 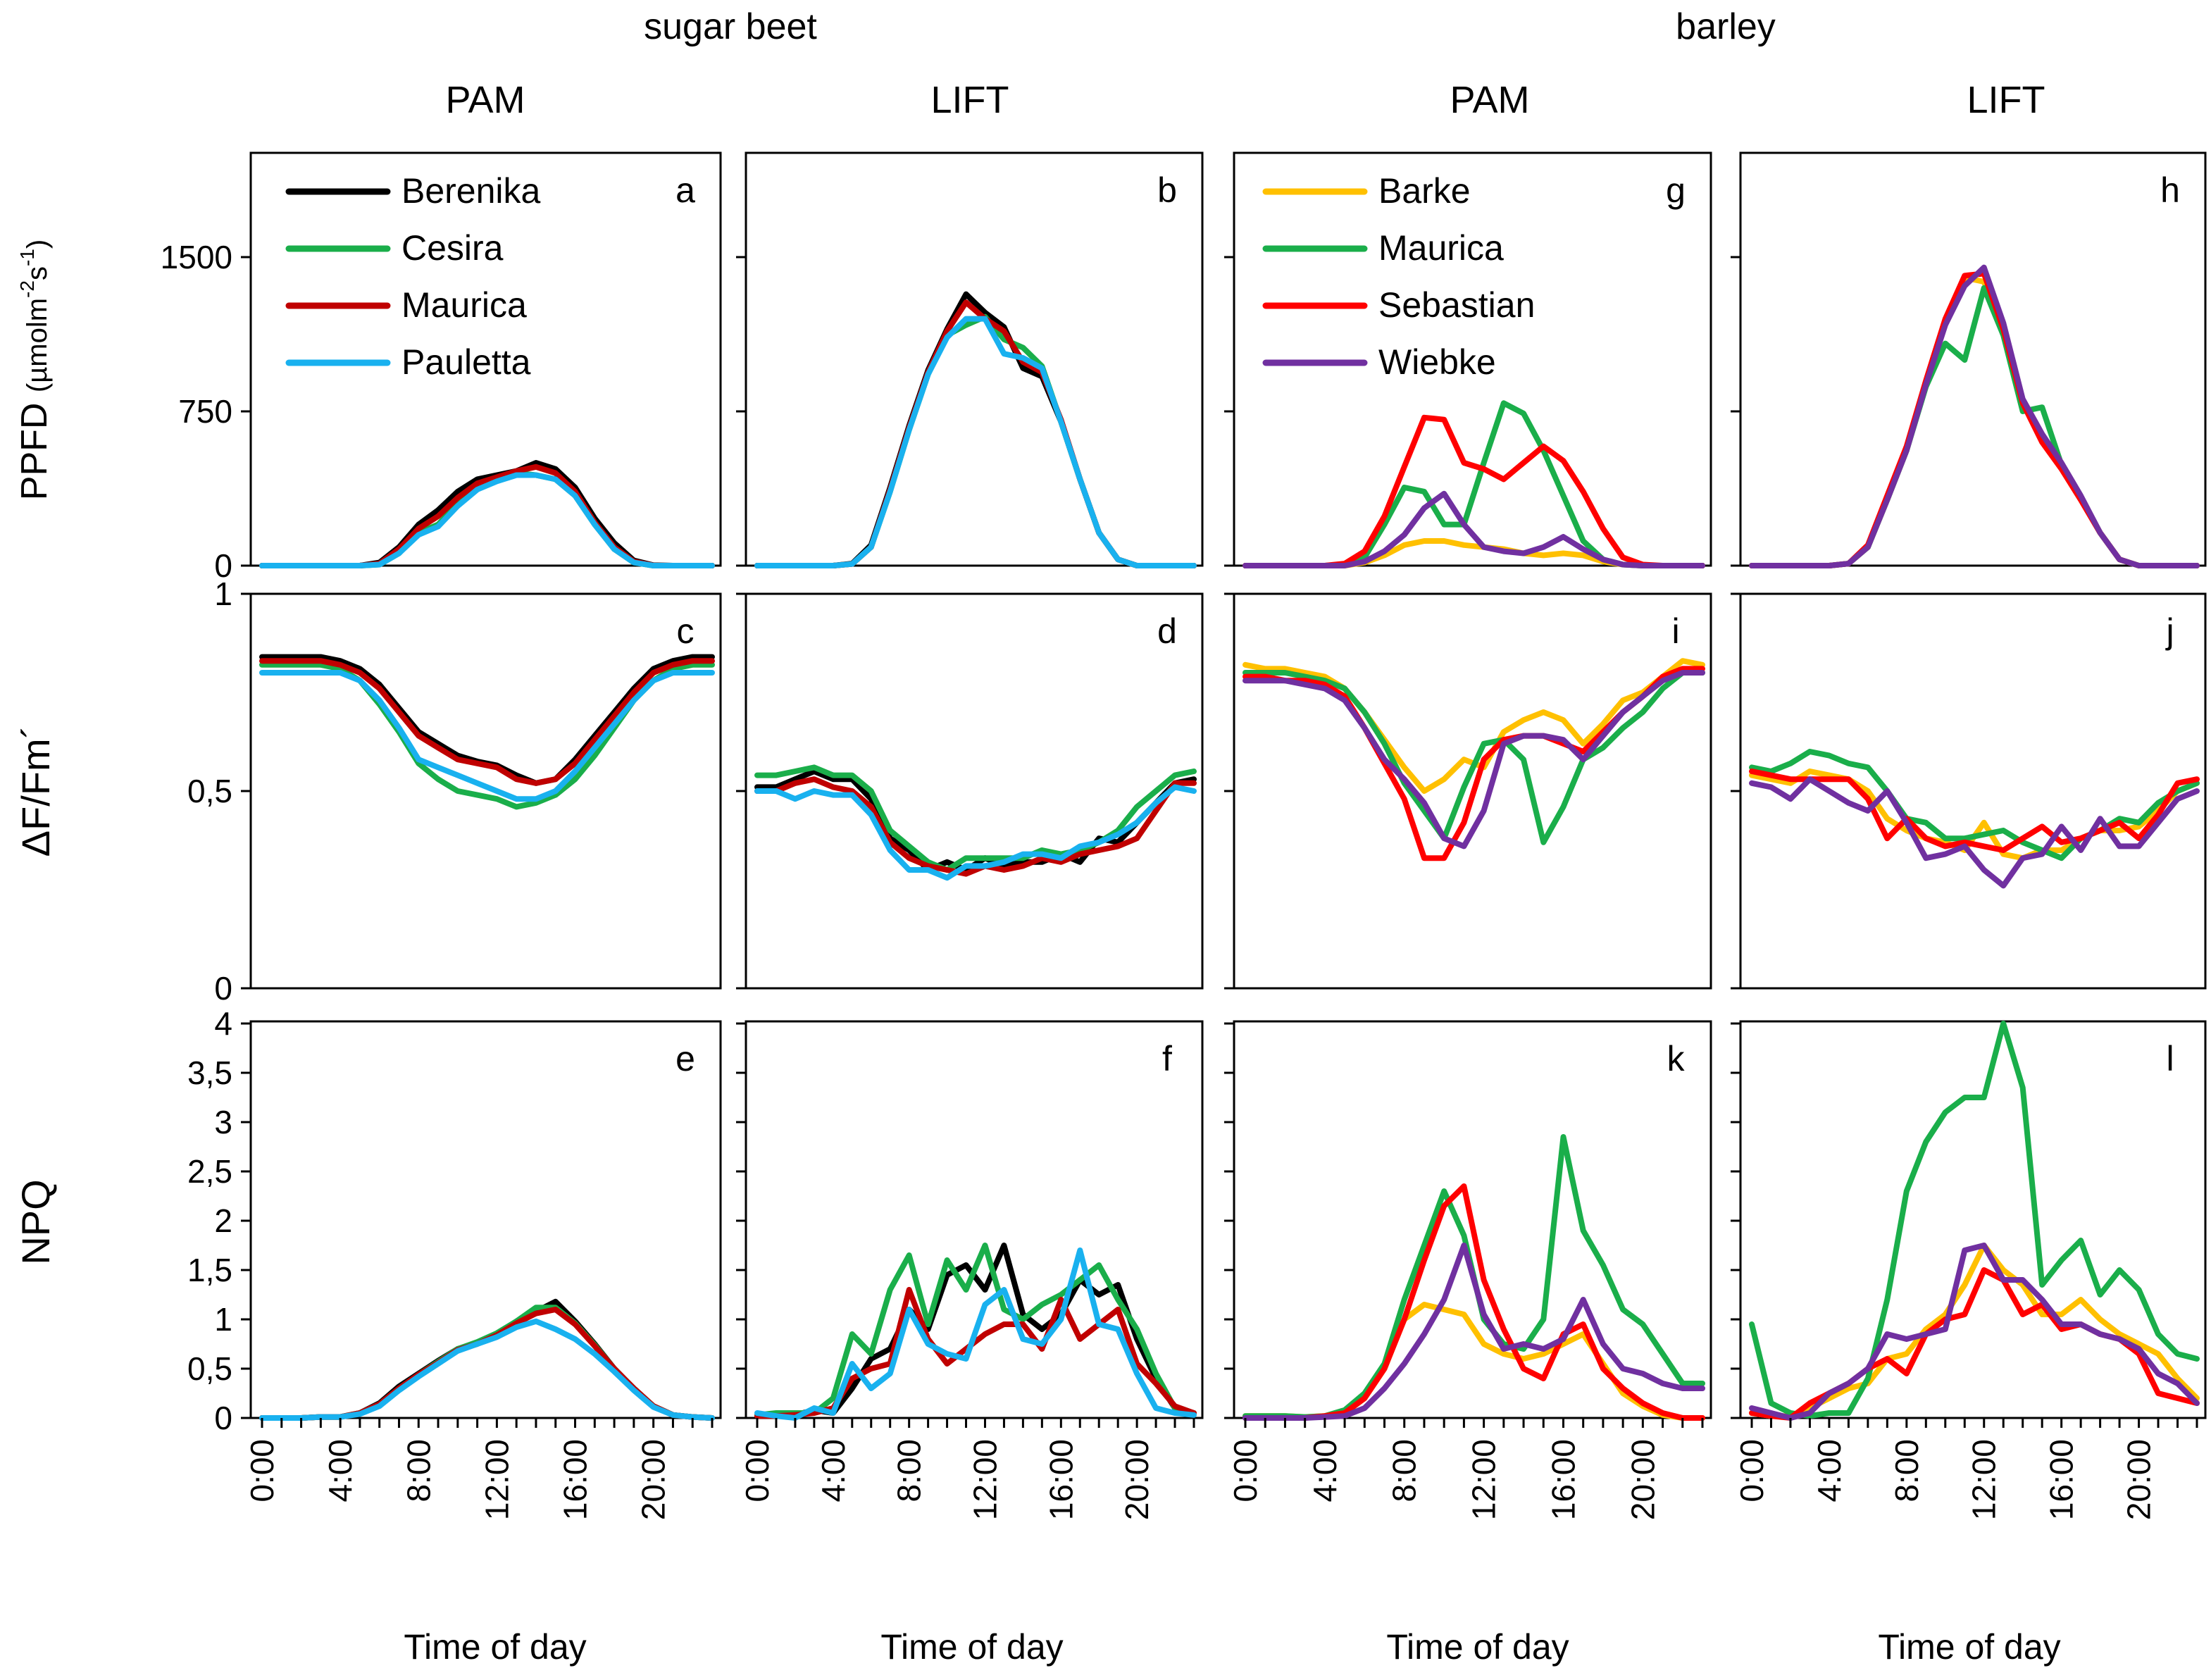 What do you see at coordinates (1726, 26) in the screenshot?
I see `header-barley: barley` at bounding box center [1726, 26].